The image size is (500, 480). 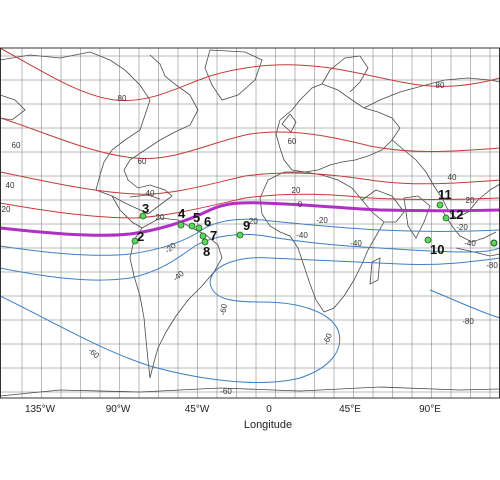 What do you see at coordinates (440, 85) in the screenshot?
I see `contour-label-80-east: 80` at bounding box center [440, 85].